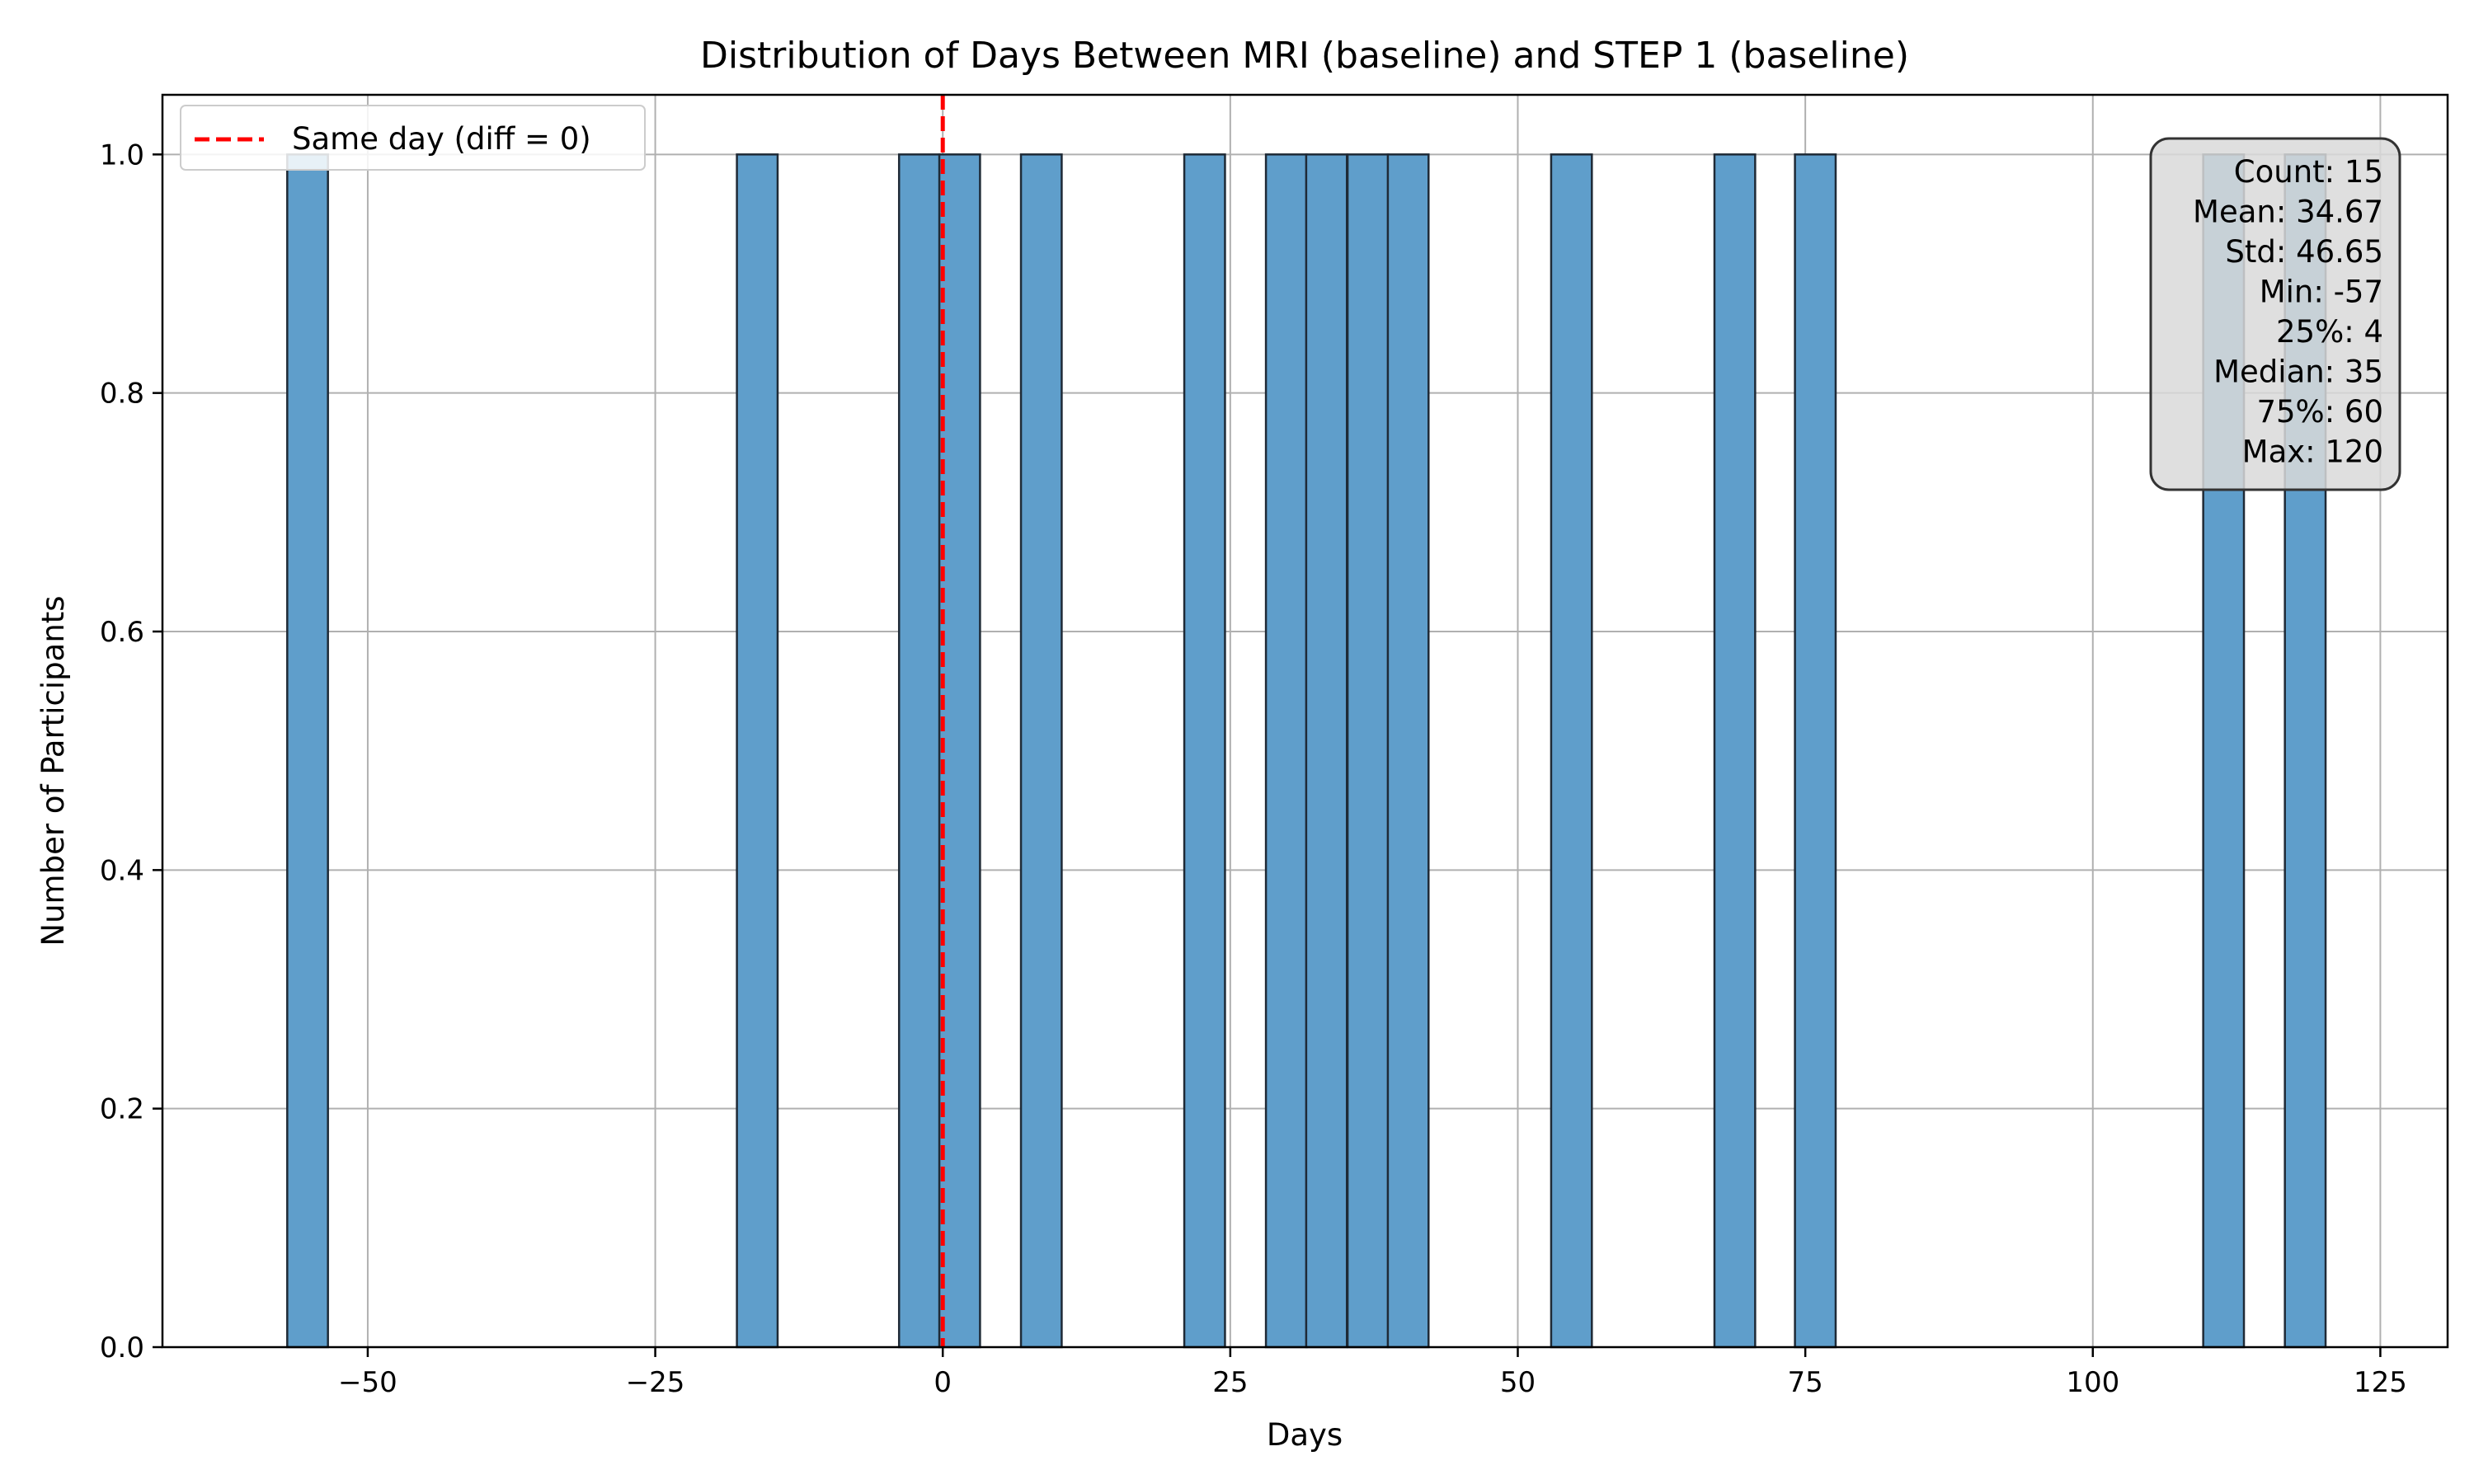 This screenshot has height=1484, width=2474. What do you see at coordinates (2308, 172) in the screenshot?
I see `stats-line: Count: 15` at bounding box center [2308, 172].